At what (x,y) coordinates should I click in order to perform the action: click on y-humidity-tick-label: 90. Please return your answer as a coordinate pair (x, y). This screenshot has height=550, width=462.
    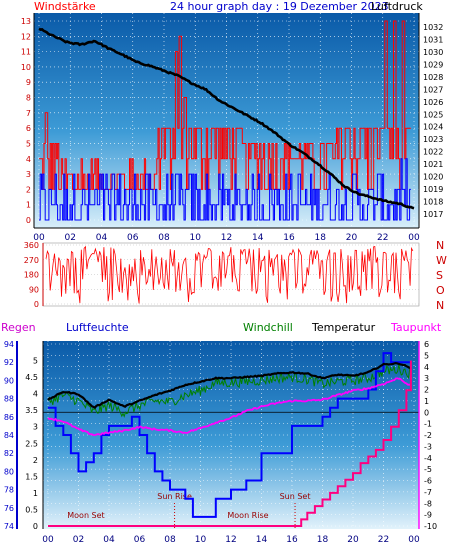
    Looking at the image, I should click on (9, 380).